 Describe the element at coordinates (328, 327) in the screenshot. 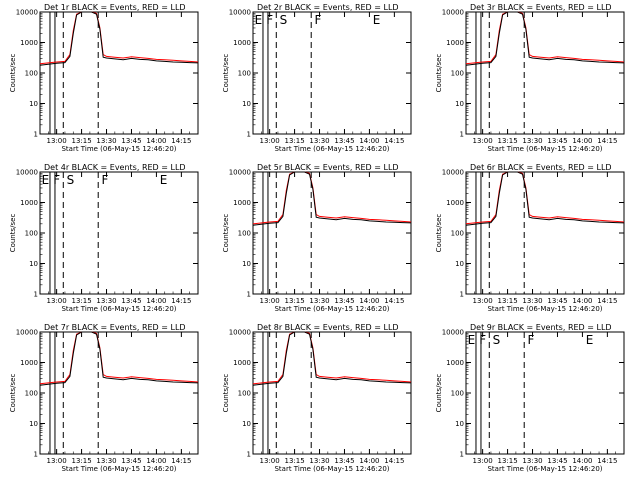

I see `panel-title: Det 8r BLACK = Events, RED = LLD` at that location.